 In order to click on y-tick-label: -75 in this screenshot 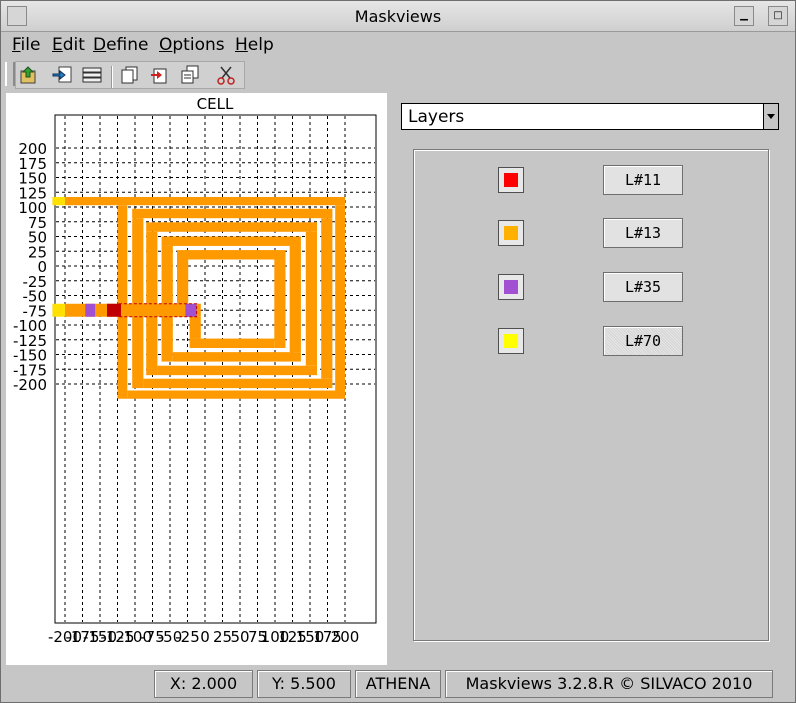, I will do `click(35, 311)`.